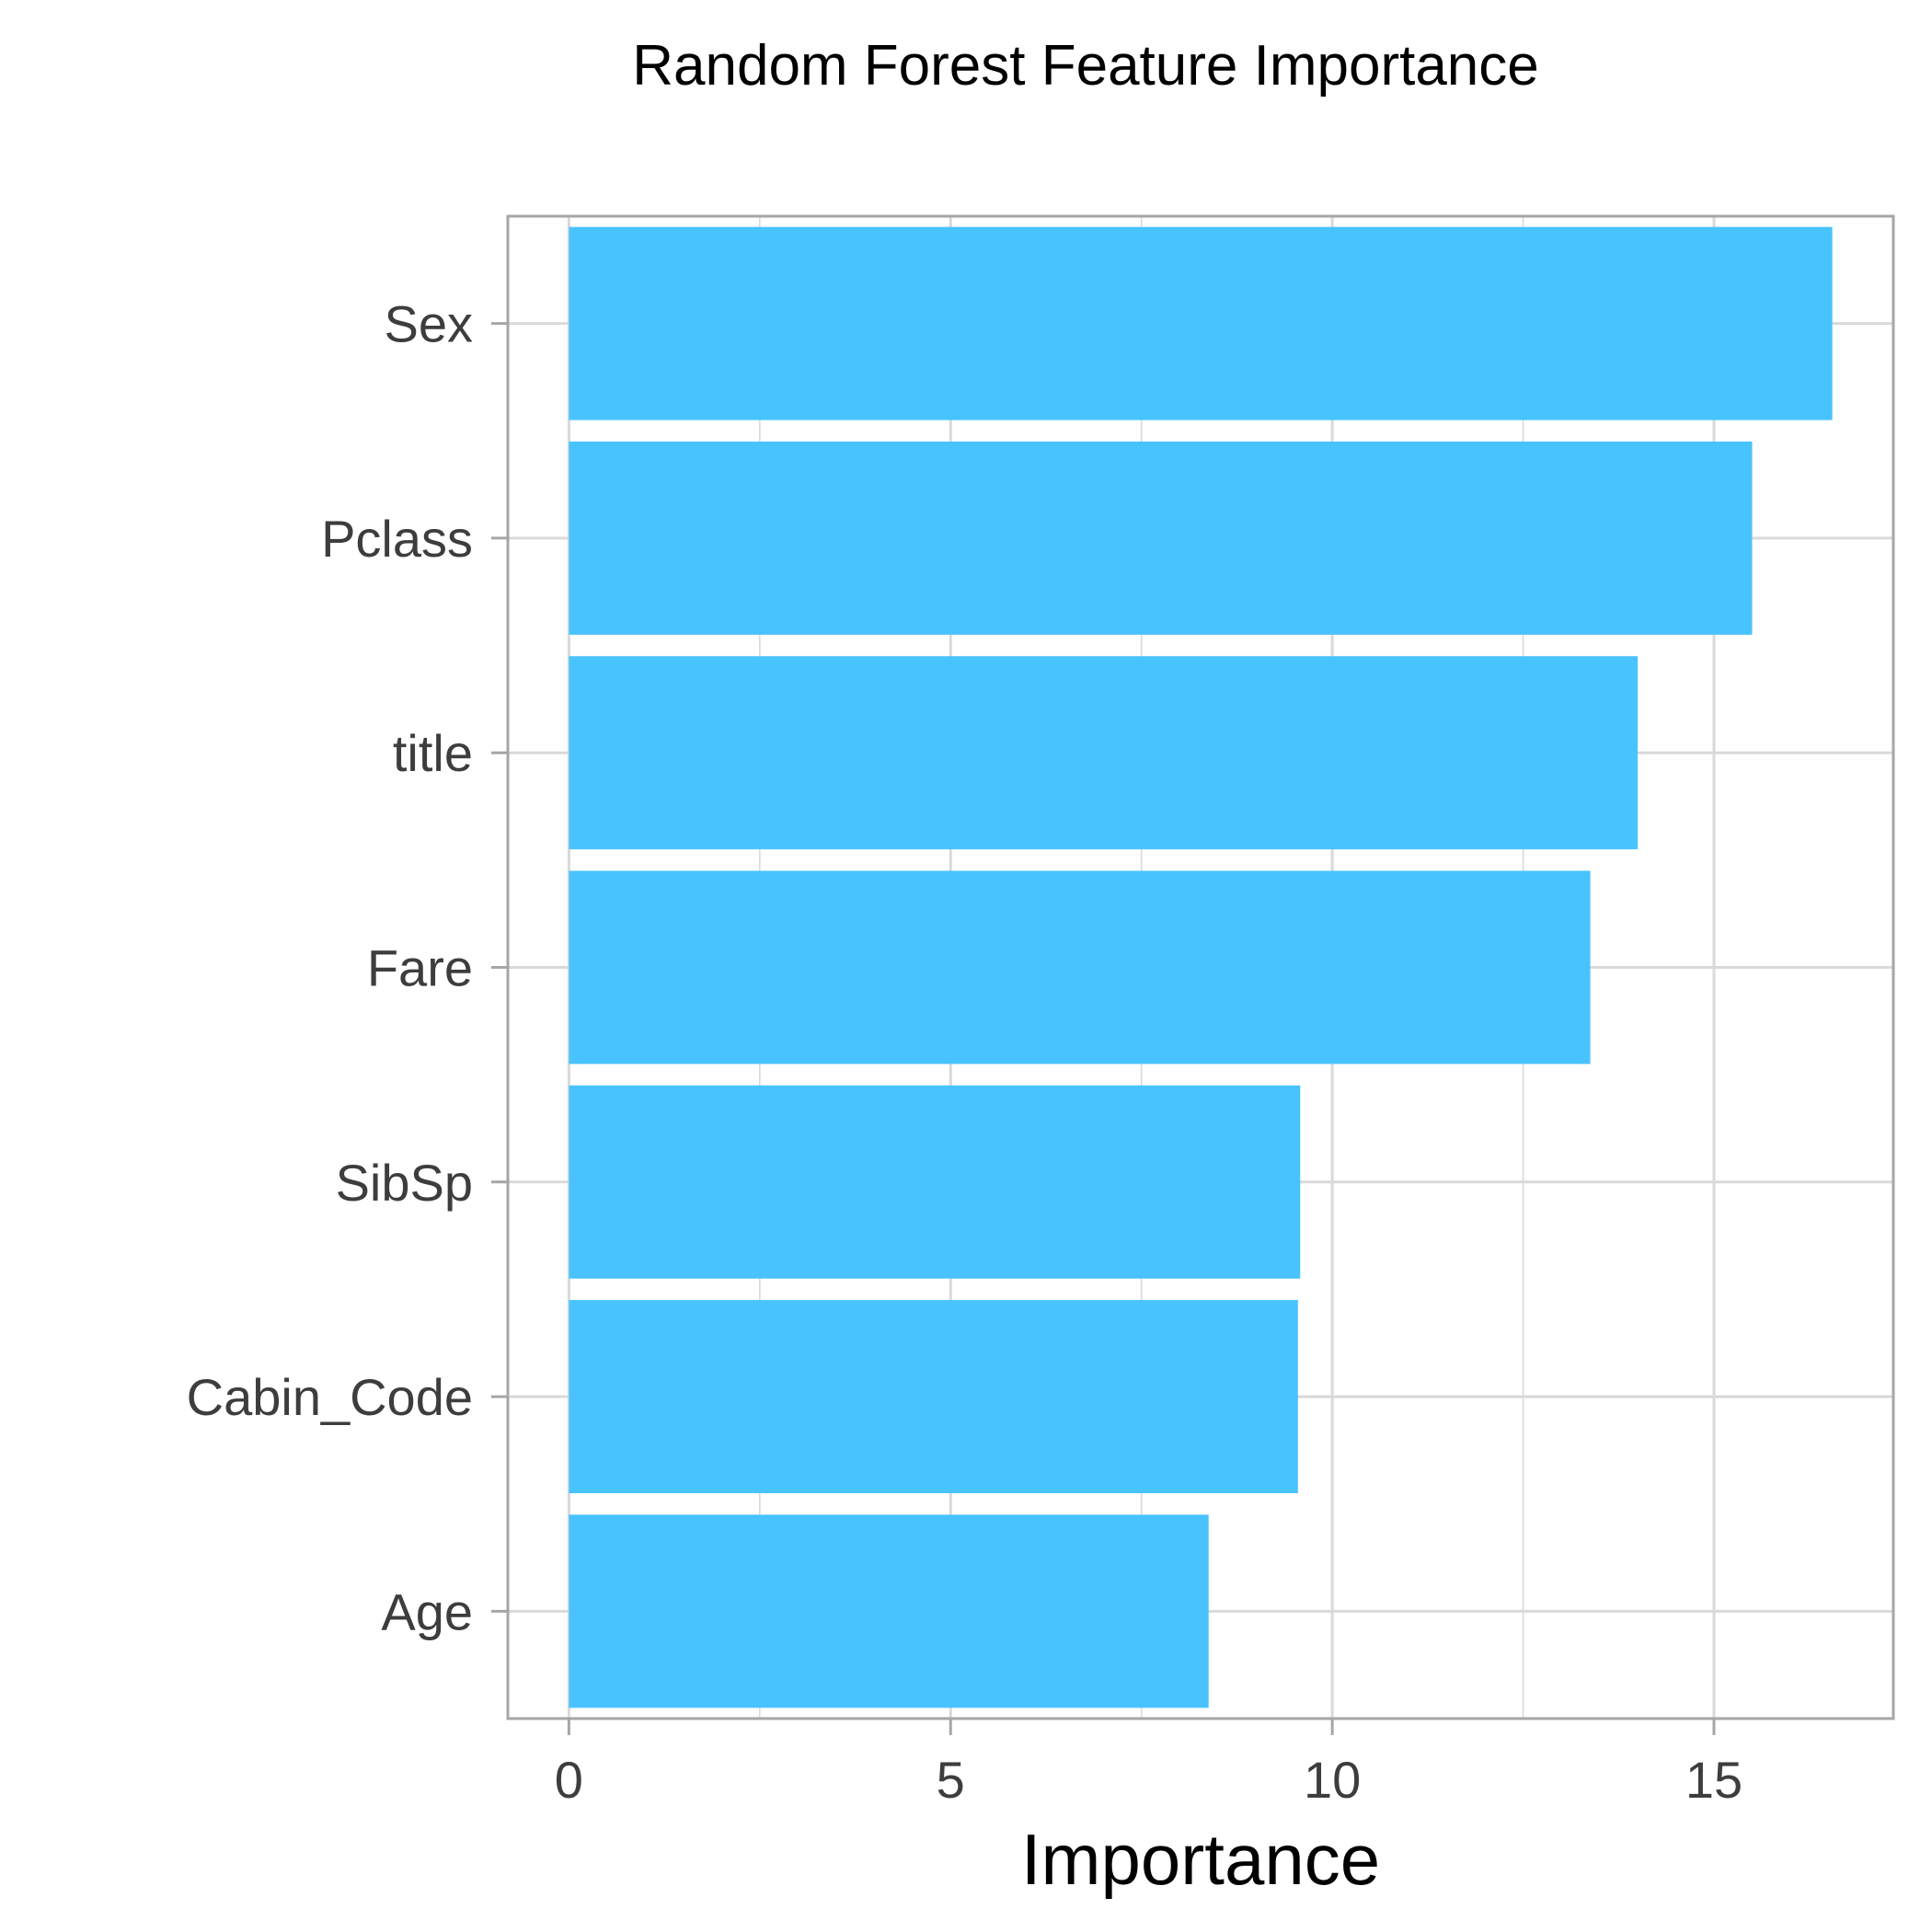 The image size is (1932, 1932). Describe the element at coordinates (397, 539) in the screenshot. I see `y-tick-label: Pclass` at that location.